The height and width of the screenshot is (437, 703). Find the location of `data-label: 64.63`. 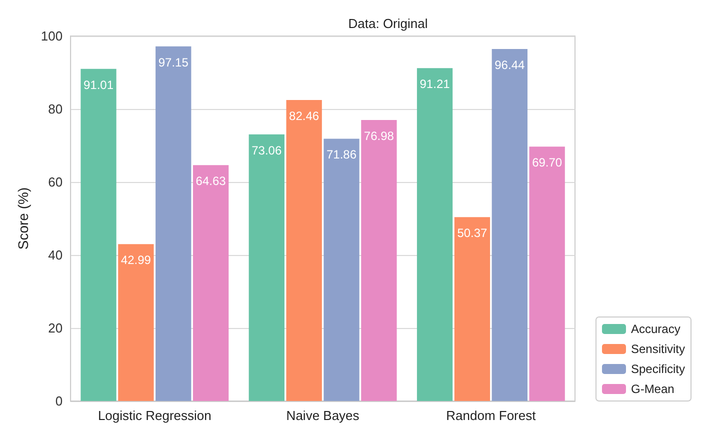

data-label: 64.63 is located at coordinates (211, 181).